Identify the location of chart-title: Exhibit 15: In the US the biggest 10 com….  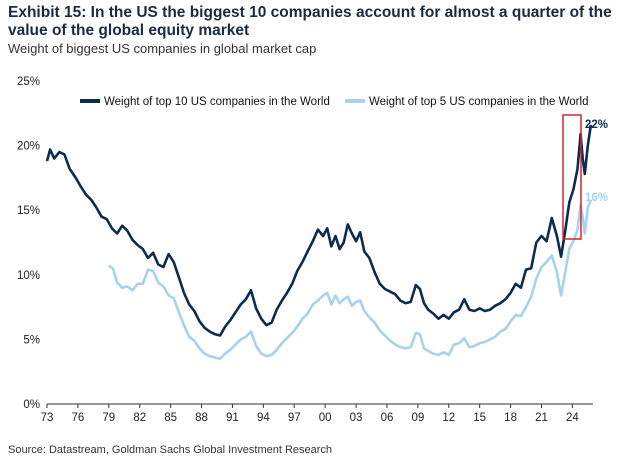
(310, 21).